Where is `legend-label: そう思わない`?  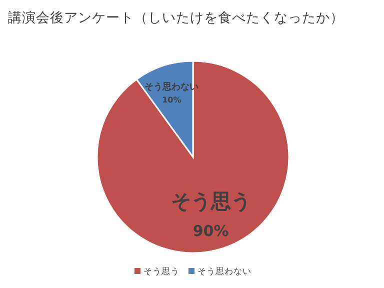
legend-label: そう思わない is located at coordinates (225, 271).